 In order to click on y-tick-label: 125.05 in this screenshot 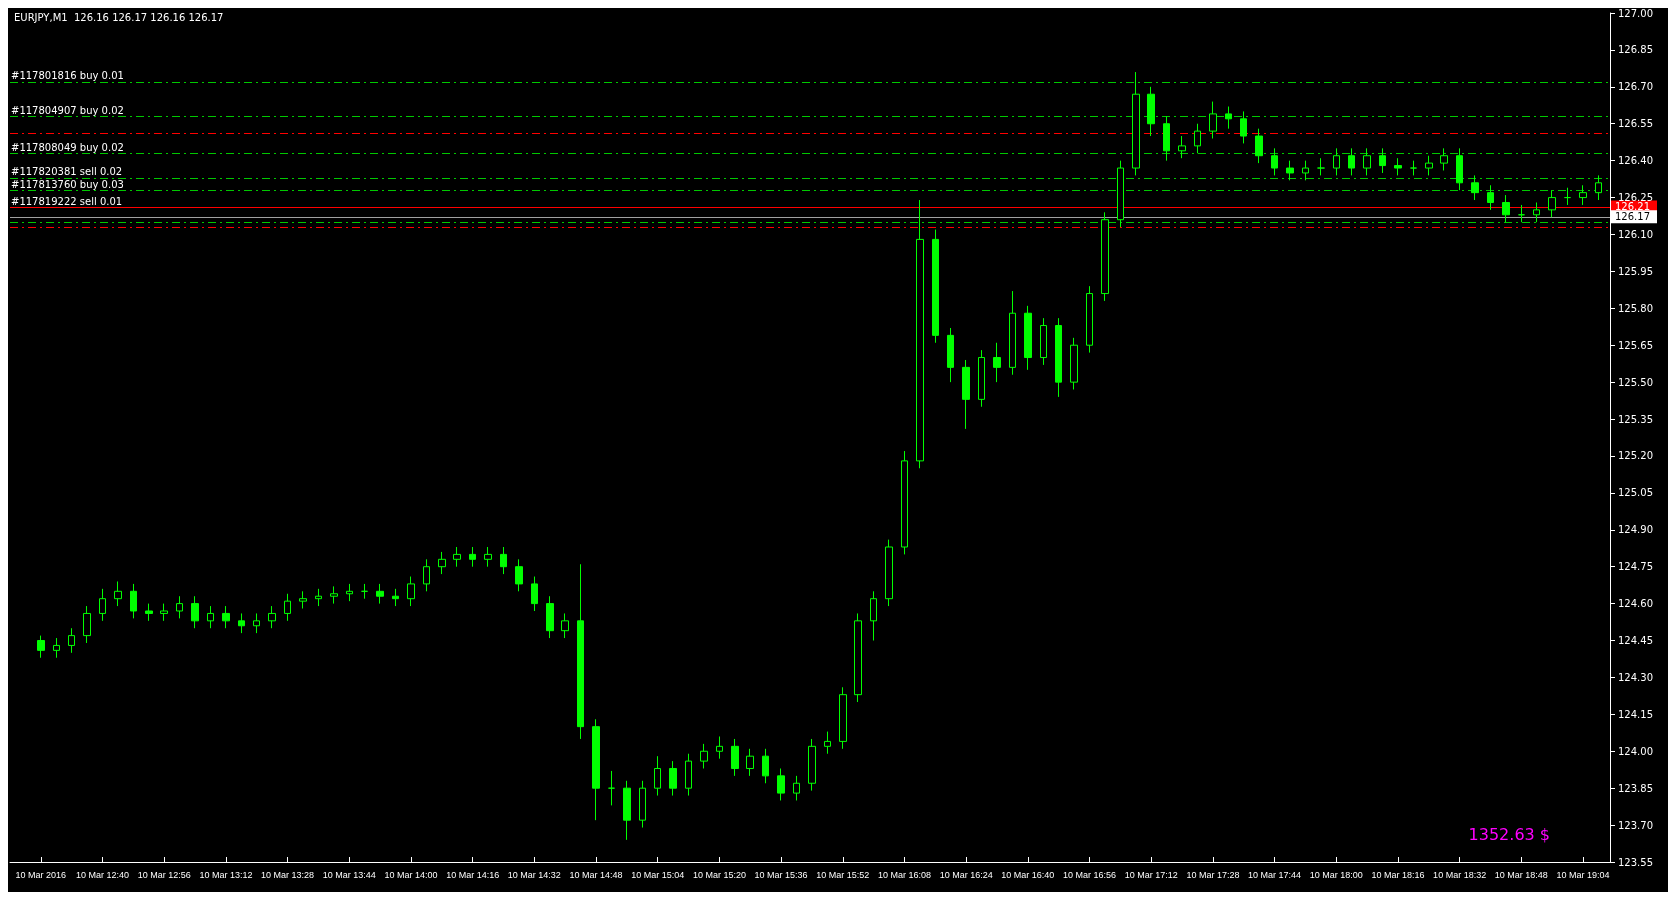, I will do `click(1635, 493)`.